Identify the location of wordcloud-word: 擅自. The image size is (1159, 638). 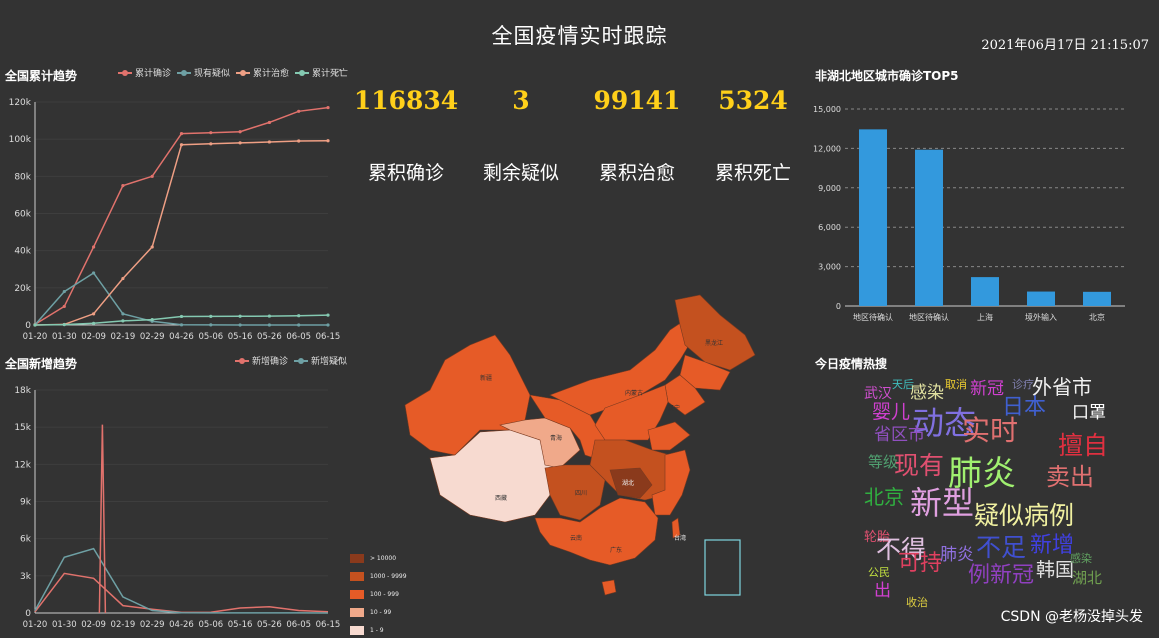
(1083, 445).